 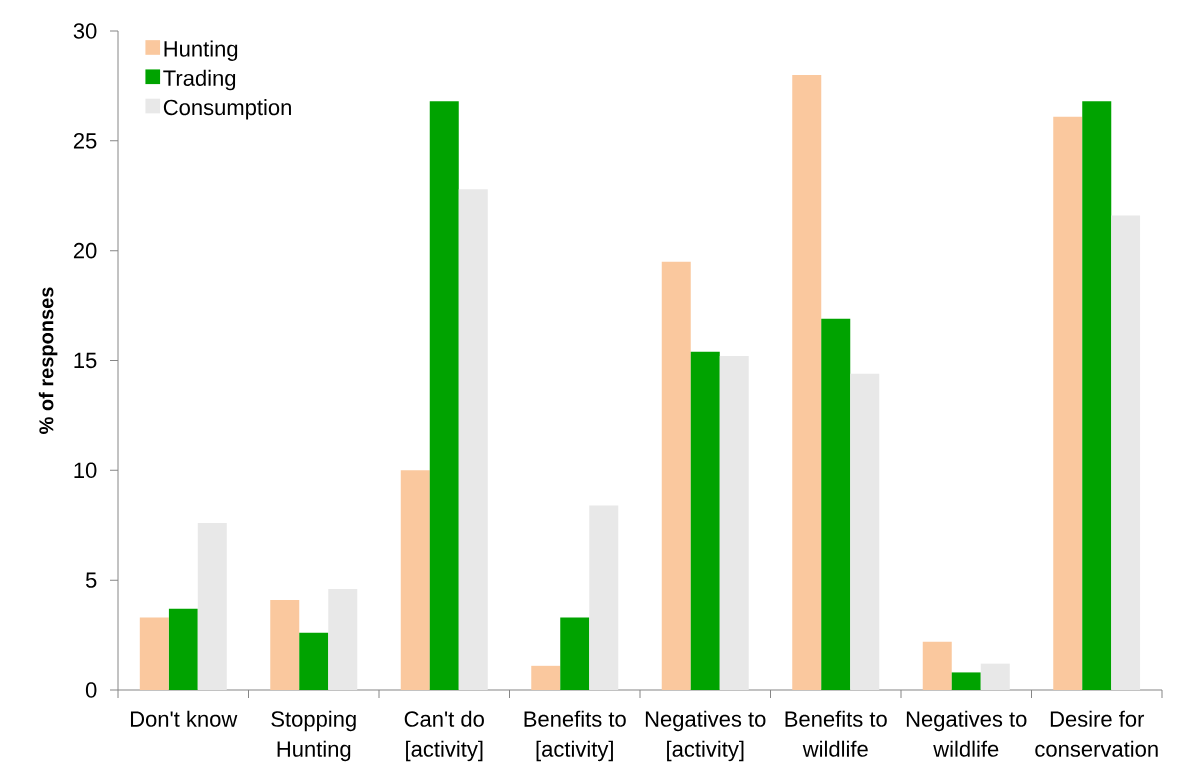 What do you see at coordinates (85, 31) in the screenshot?
I see `y-tick-label: 30` at bounding box center [85, 31].